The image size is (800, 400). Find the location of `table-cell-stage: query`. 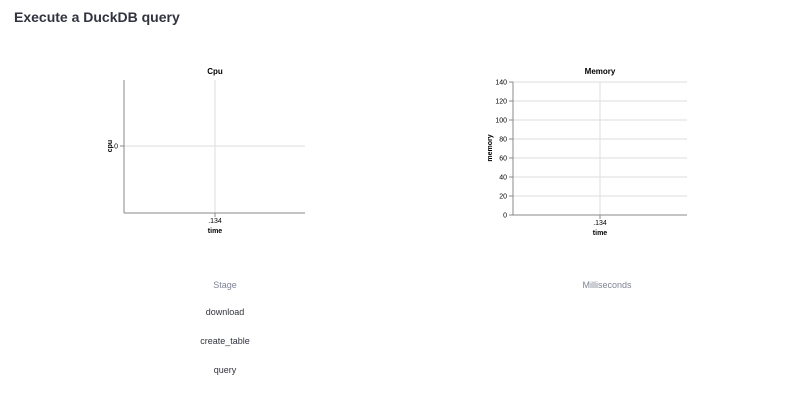

table-cell-stage: query is located at coordinates (225, 370).